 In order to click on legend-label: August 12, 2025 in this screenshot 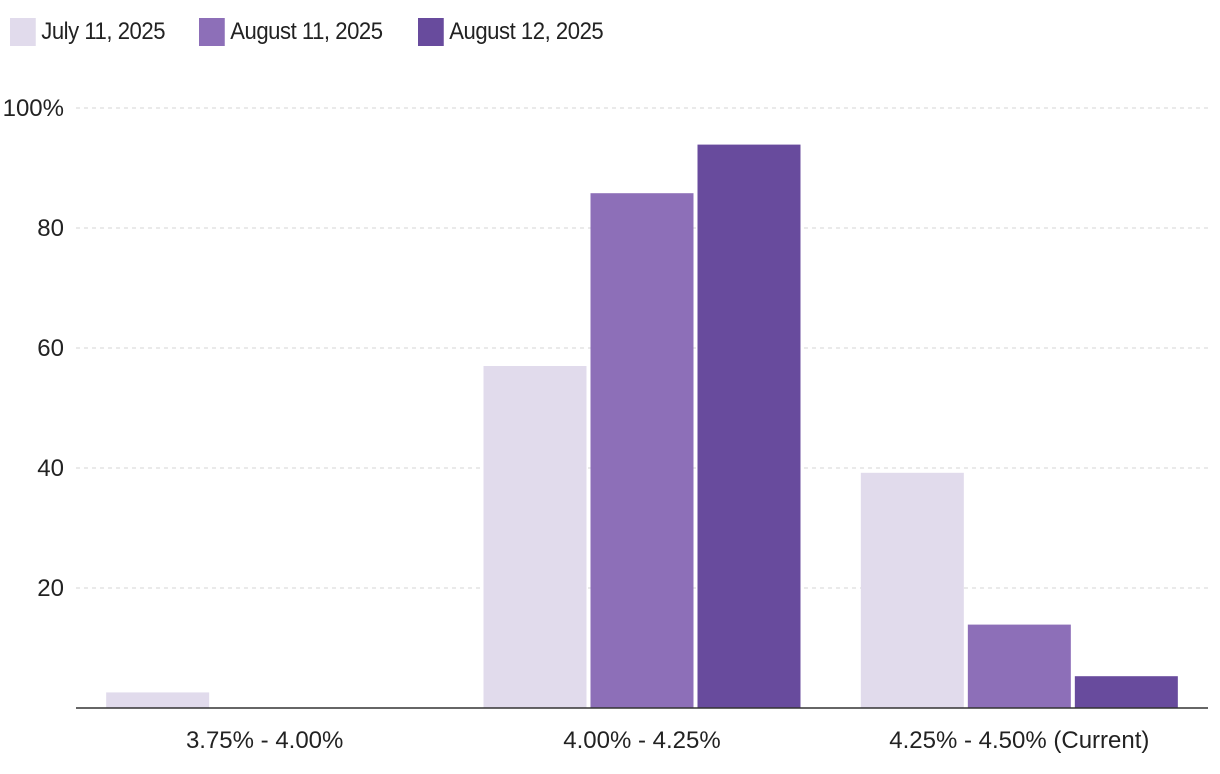, I will do `click(526, 31)`.